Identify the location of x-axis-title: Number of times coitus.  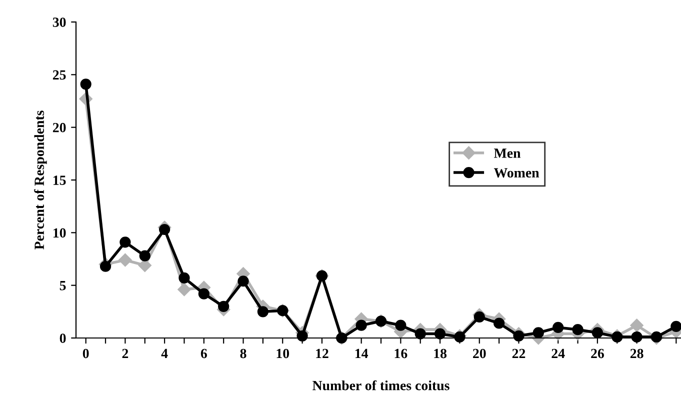
(381, 385).